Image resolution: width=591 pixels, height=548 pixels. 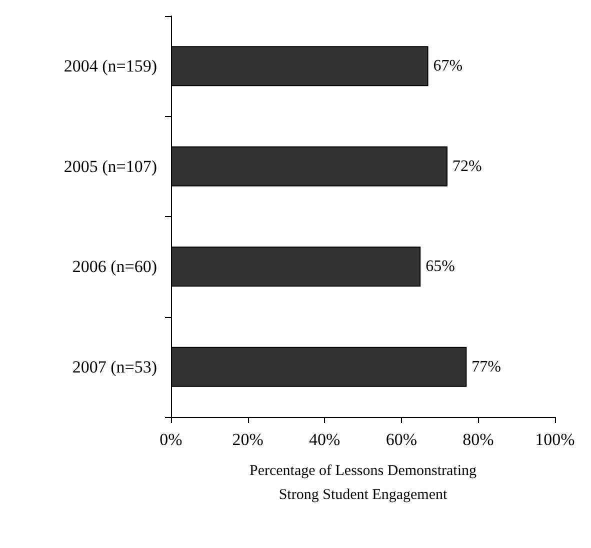 I want to click on x-tick-label: 0%, so click(x=171, y=439).